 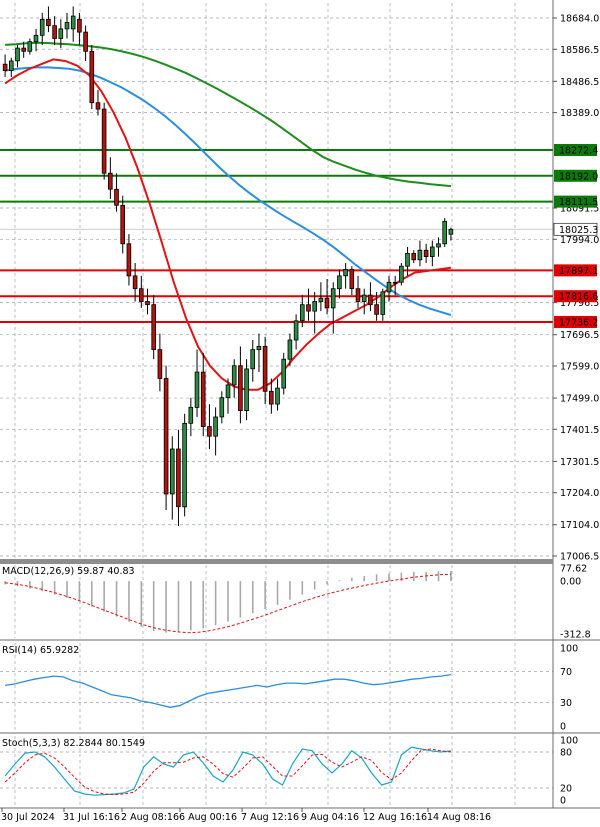 What do you see at coordinates (566, 753) in the screenshot?
I see `stoch-tick-label: 80` at bounding box center [566, 753].